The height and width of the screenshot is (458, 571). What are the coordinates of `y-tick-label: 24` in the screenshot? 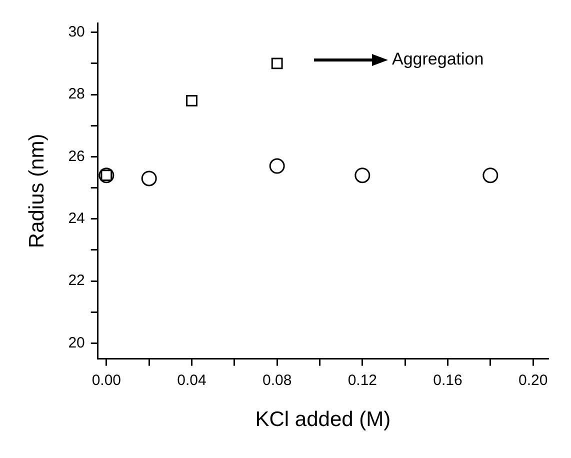 It's located at (76, 219).